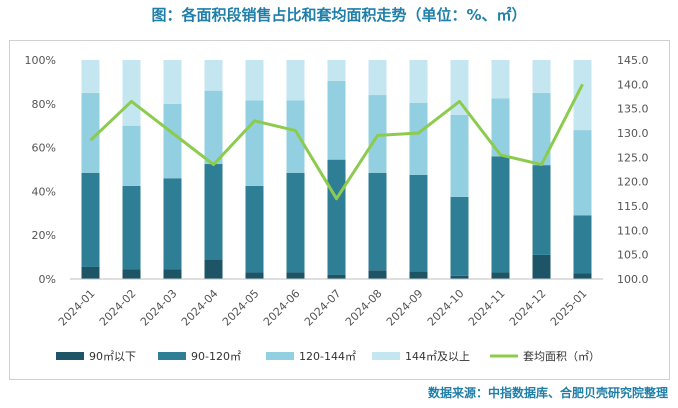  I want to click on x-tick-label: 2024-03, so click(159, 308).